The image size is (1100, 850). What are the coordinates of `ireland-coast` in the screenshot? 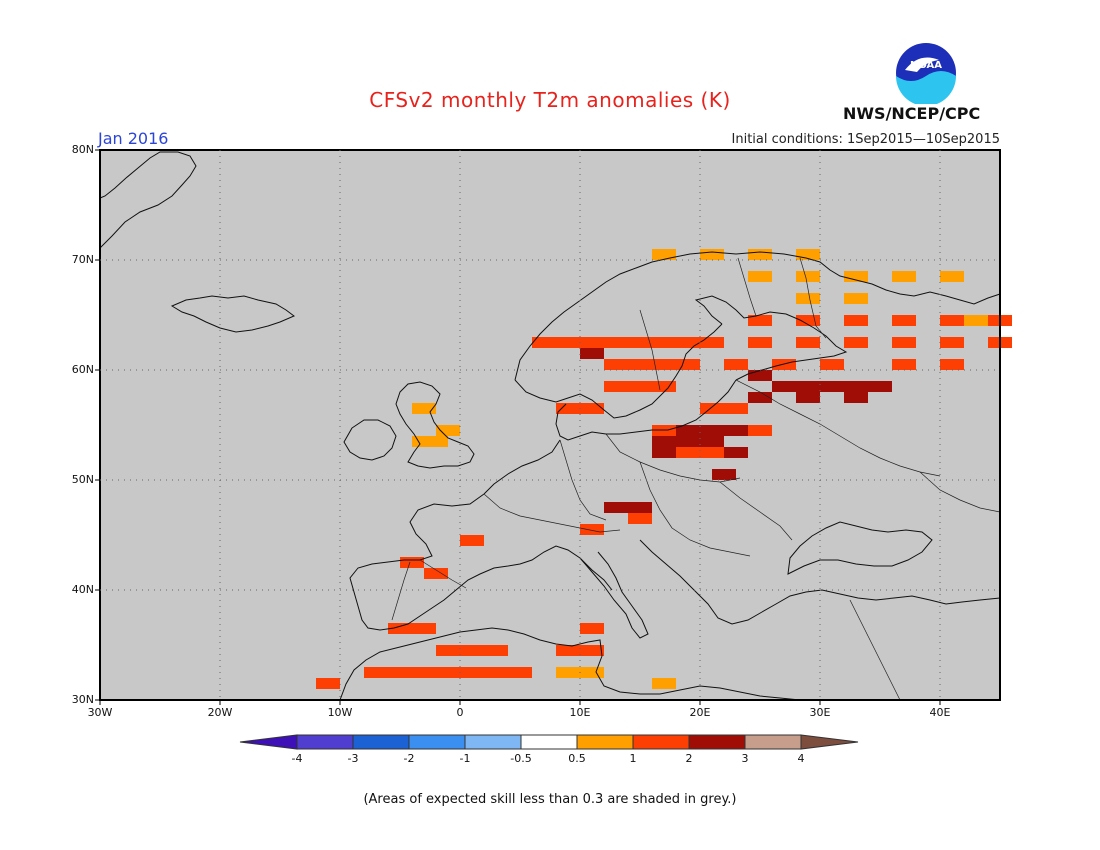 It's located at (370, 440).